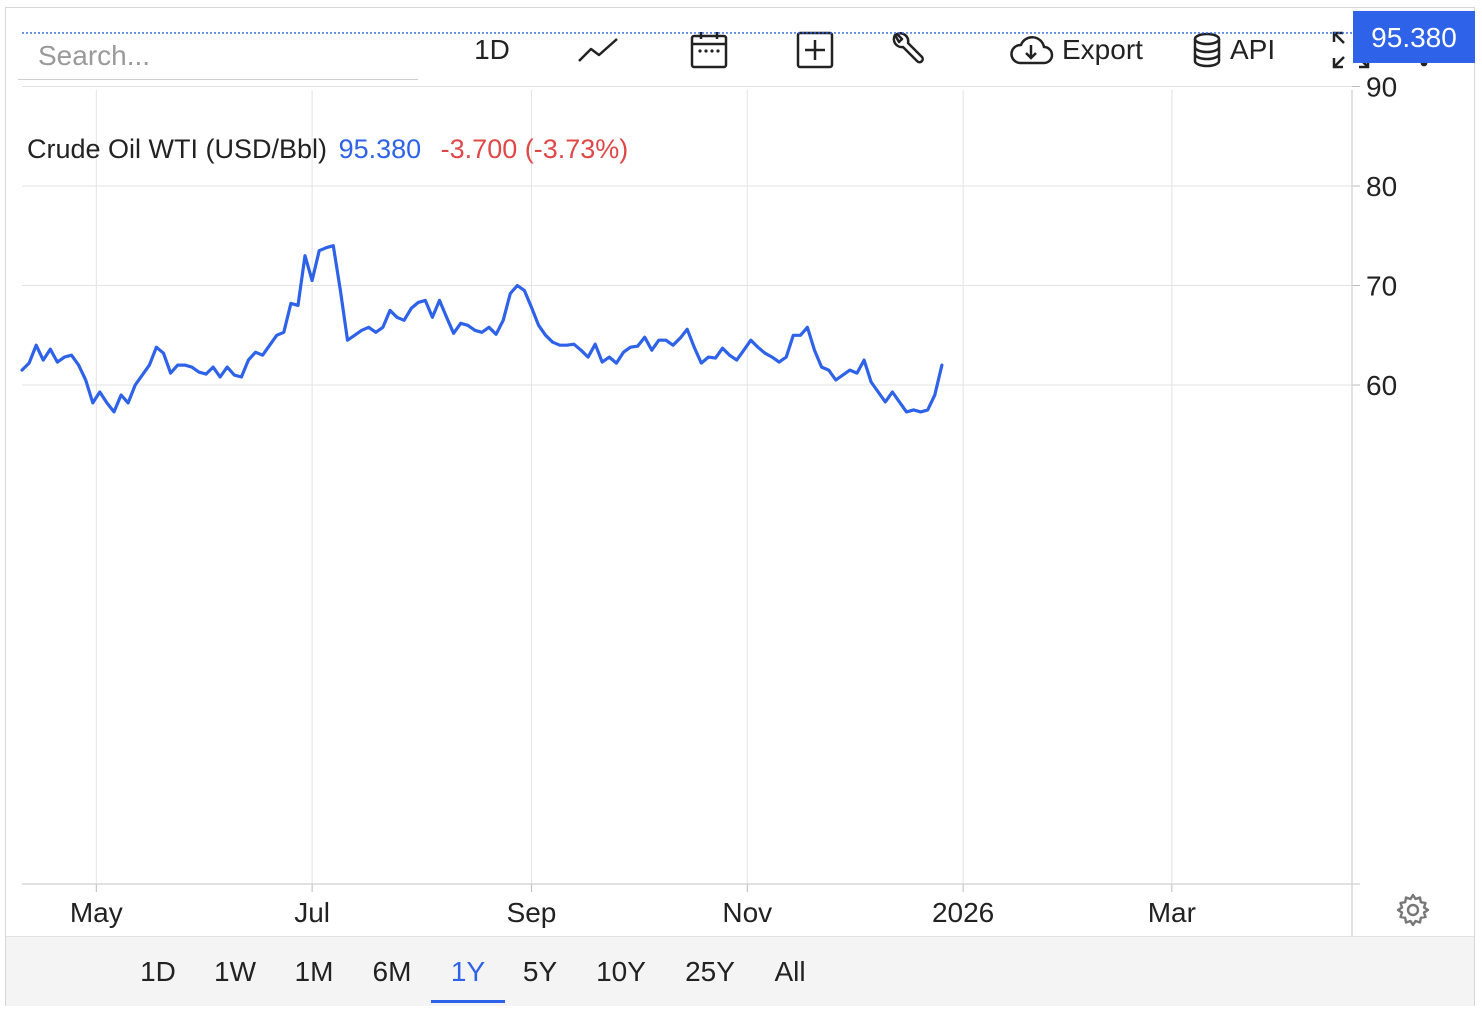 The width and height of the screenshot is (1482, 1014). I want to click on x-tick-label: 2026, so click(963, 912).